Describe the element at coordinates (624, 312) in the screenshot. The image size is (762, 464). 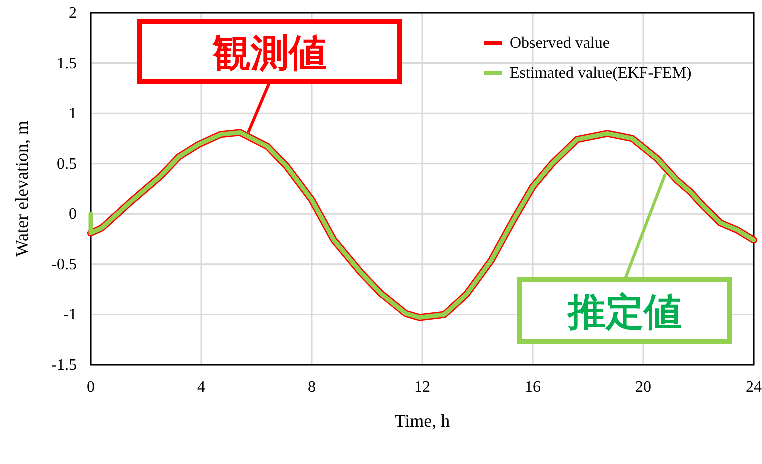
I see `annotation: 推定値` at that location.